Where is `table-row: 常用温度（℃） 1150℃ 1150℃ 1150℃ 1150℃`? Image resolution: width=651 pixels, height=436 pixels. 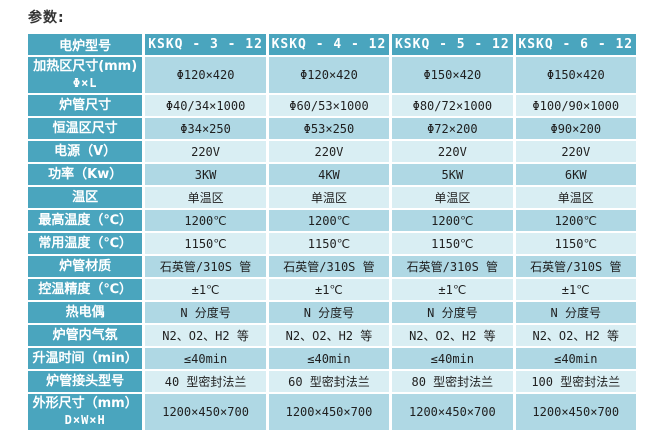 table-row: 常用温度（℃） 1150℃ 1150℃ 1150℃ 1150℃ is located at coordinates (332, 243).